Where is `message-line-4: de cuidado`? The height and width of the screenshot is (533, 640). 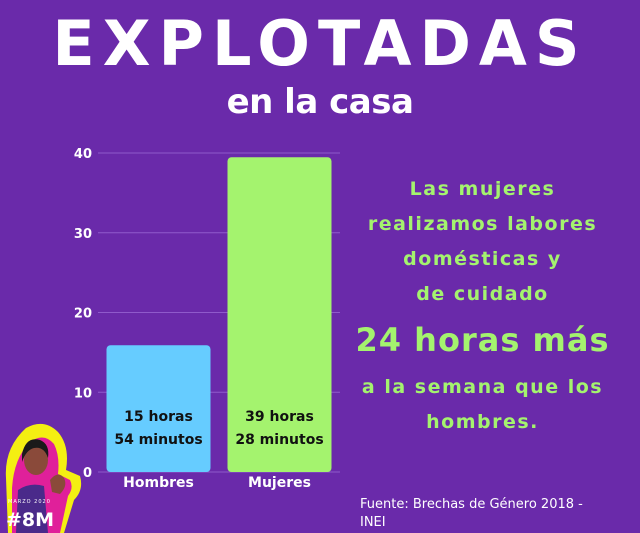 message-line-4: de cuidado is located at coordinates (482, 294).